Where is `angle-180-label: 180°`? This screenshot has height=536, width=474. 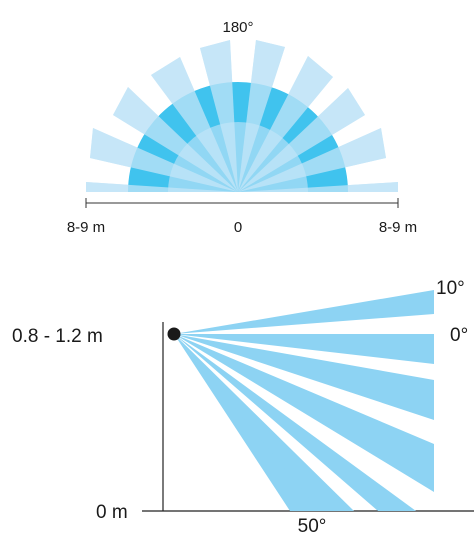
angle-180-label: 180° is located at coordinates (237, 27).